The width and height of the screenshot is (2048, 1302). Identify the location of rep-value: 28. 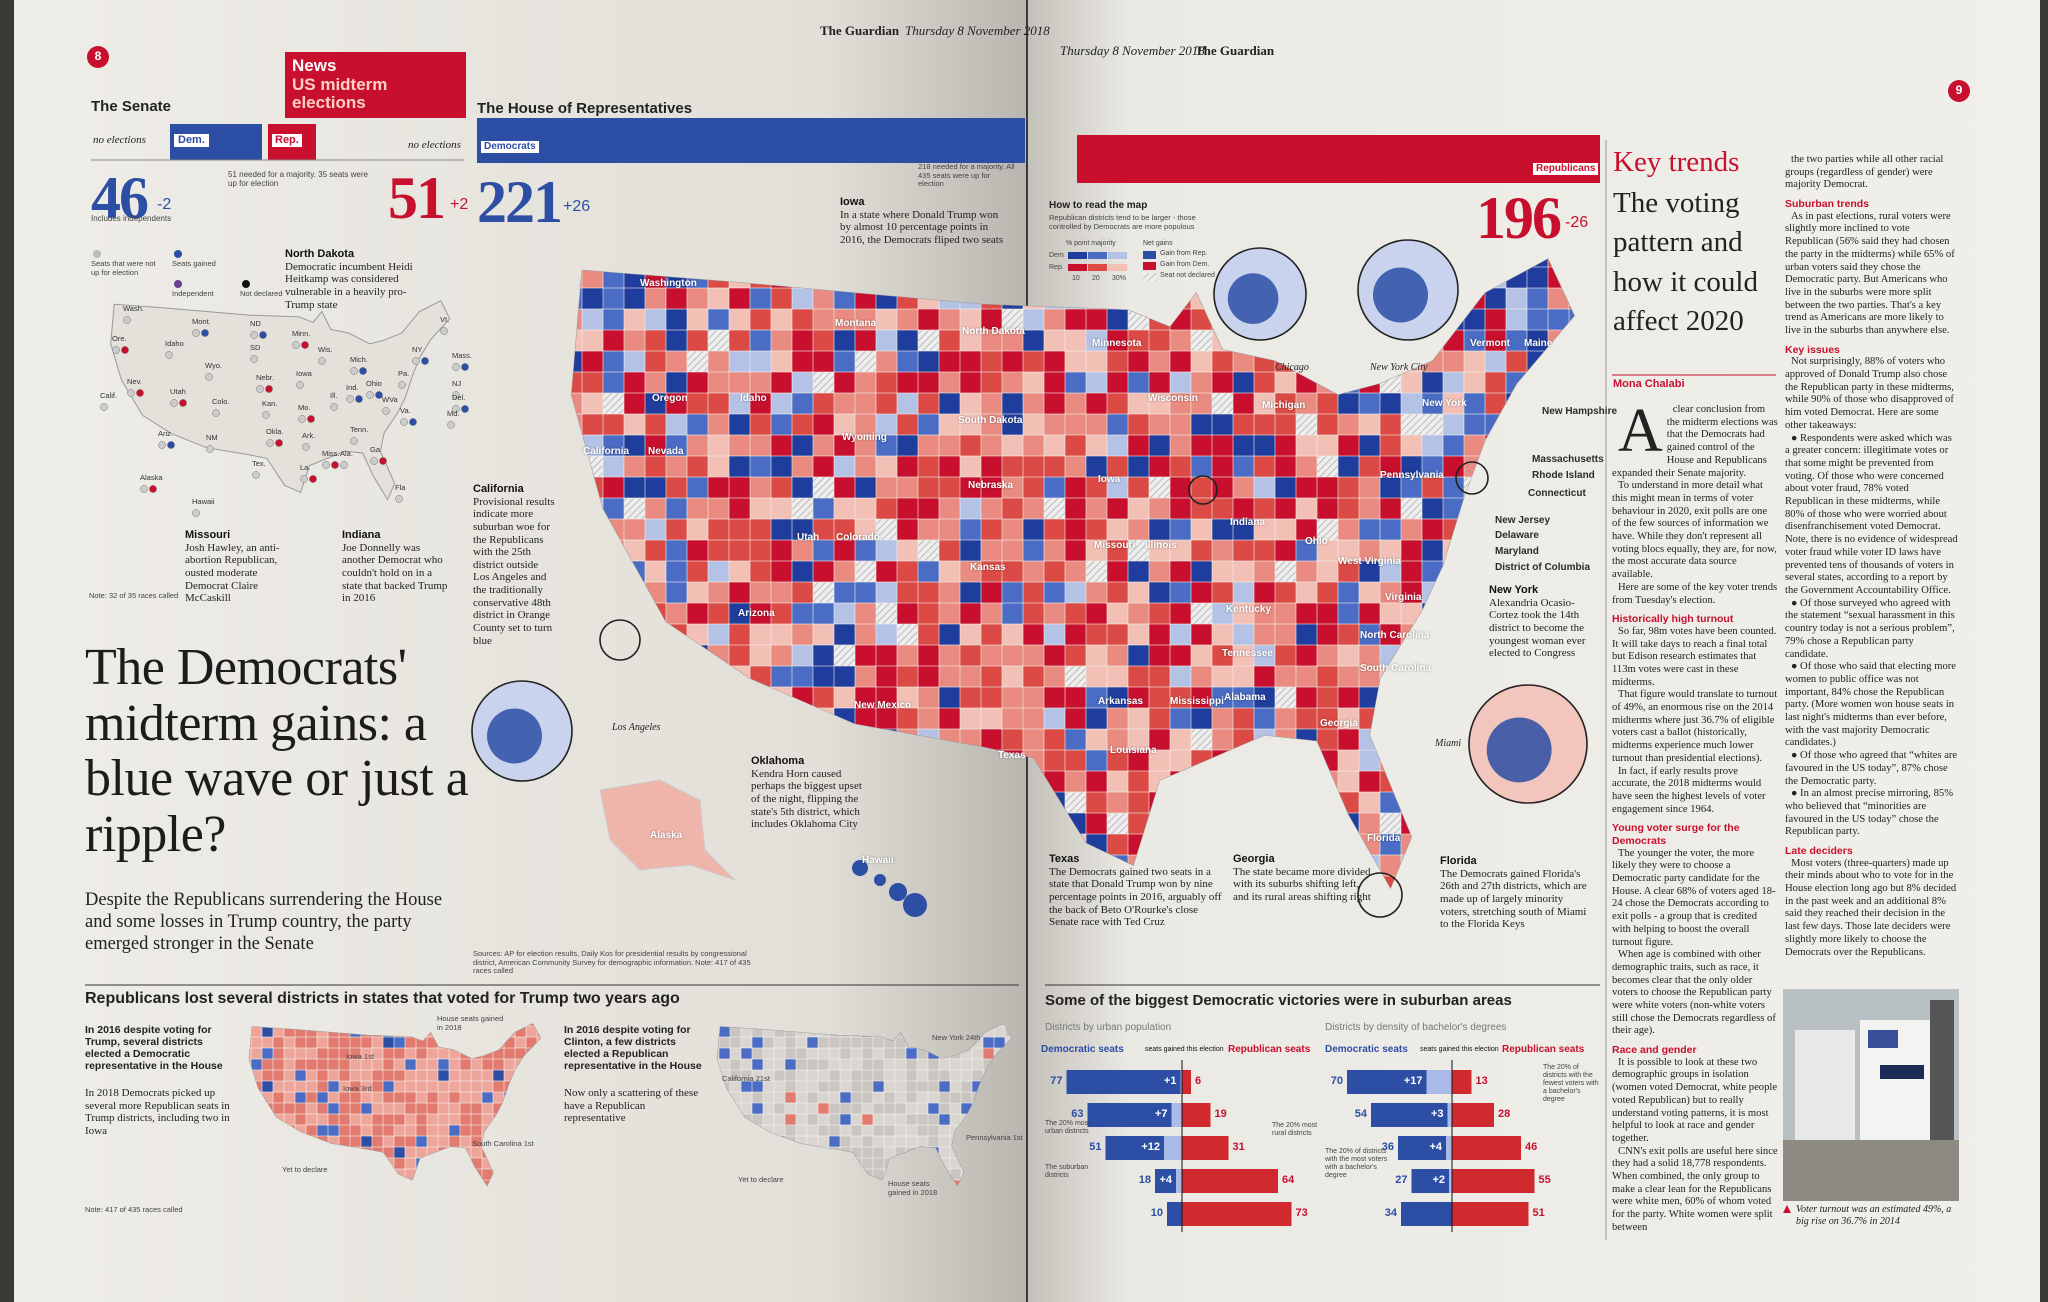
(1504, 1114).